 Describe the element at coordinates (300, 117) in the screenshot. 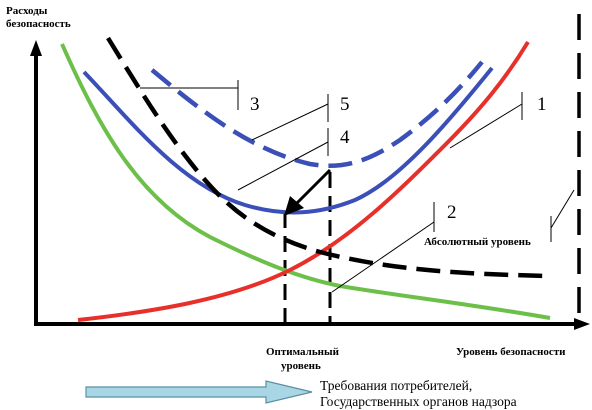

I see `callout-5: 5` at that location.